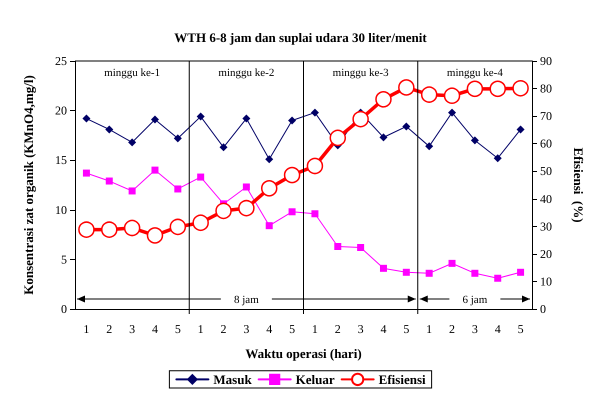  I want to click on y2-tick-label: 90, so click(546, 61).